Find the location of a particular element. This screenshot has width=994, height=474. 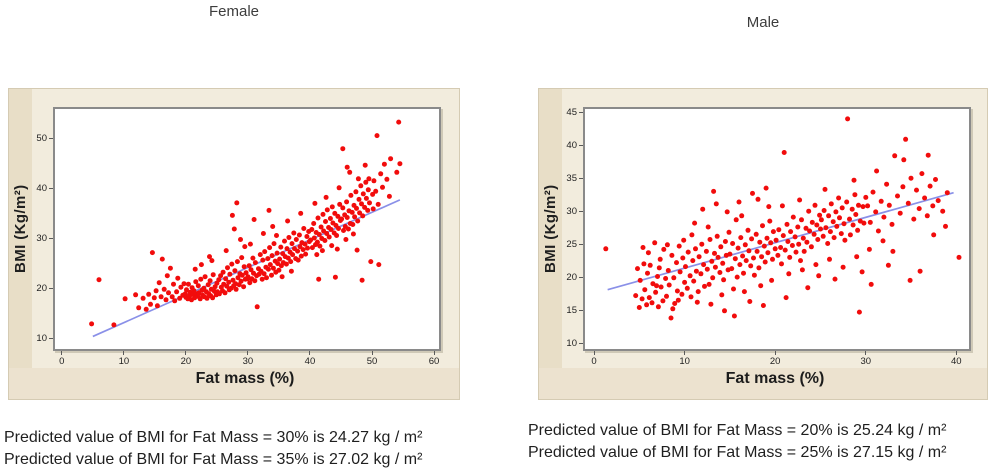

x-tick-label: 0 is located at coordinates (62, 361).